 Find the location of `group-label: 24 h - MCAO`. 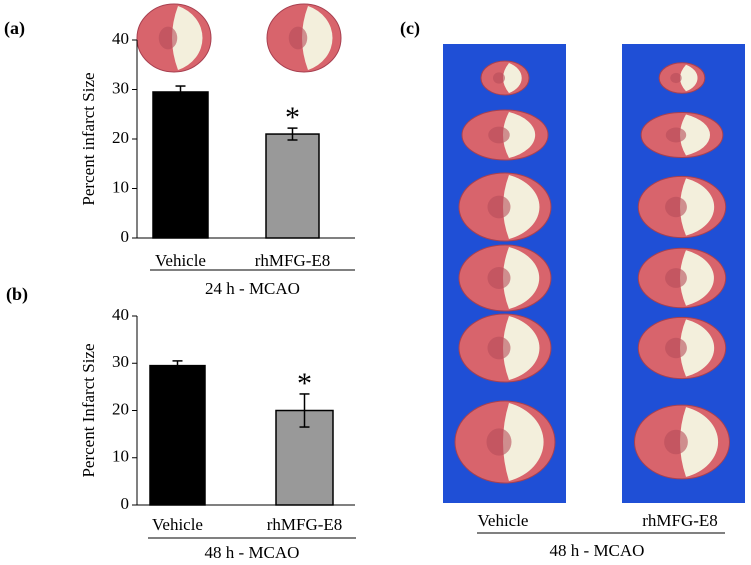

group-label: 24 h - MCAO is located at coordinates (252, 288).